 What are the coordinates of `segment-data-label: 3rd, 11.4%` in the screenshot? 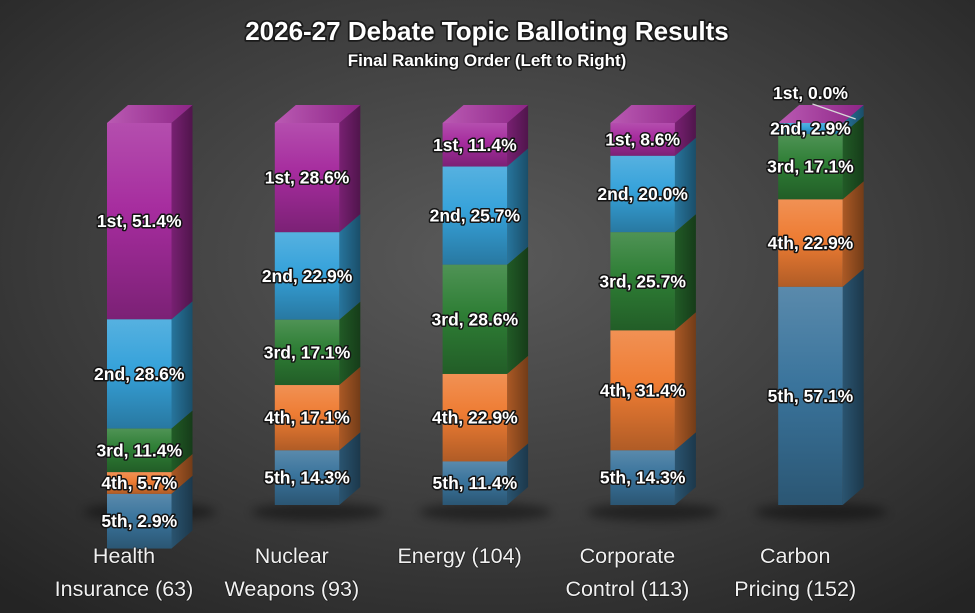 It's located at (139, 450).